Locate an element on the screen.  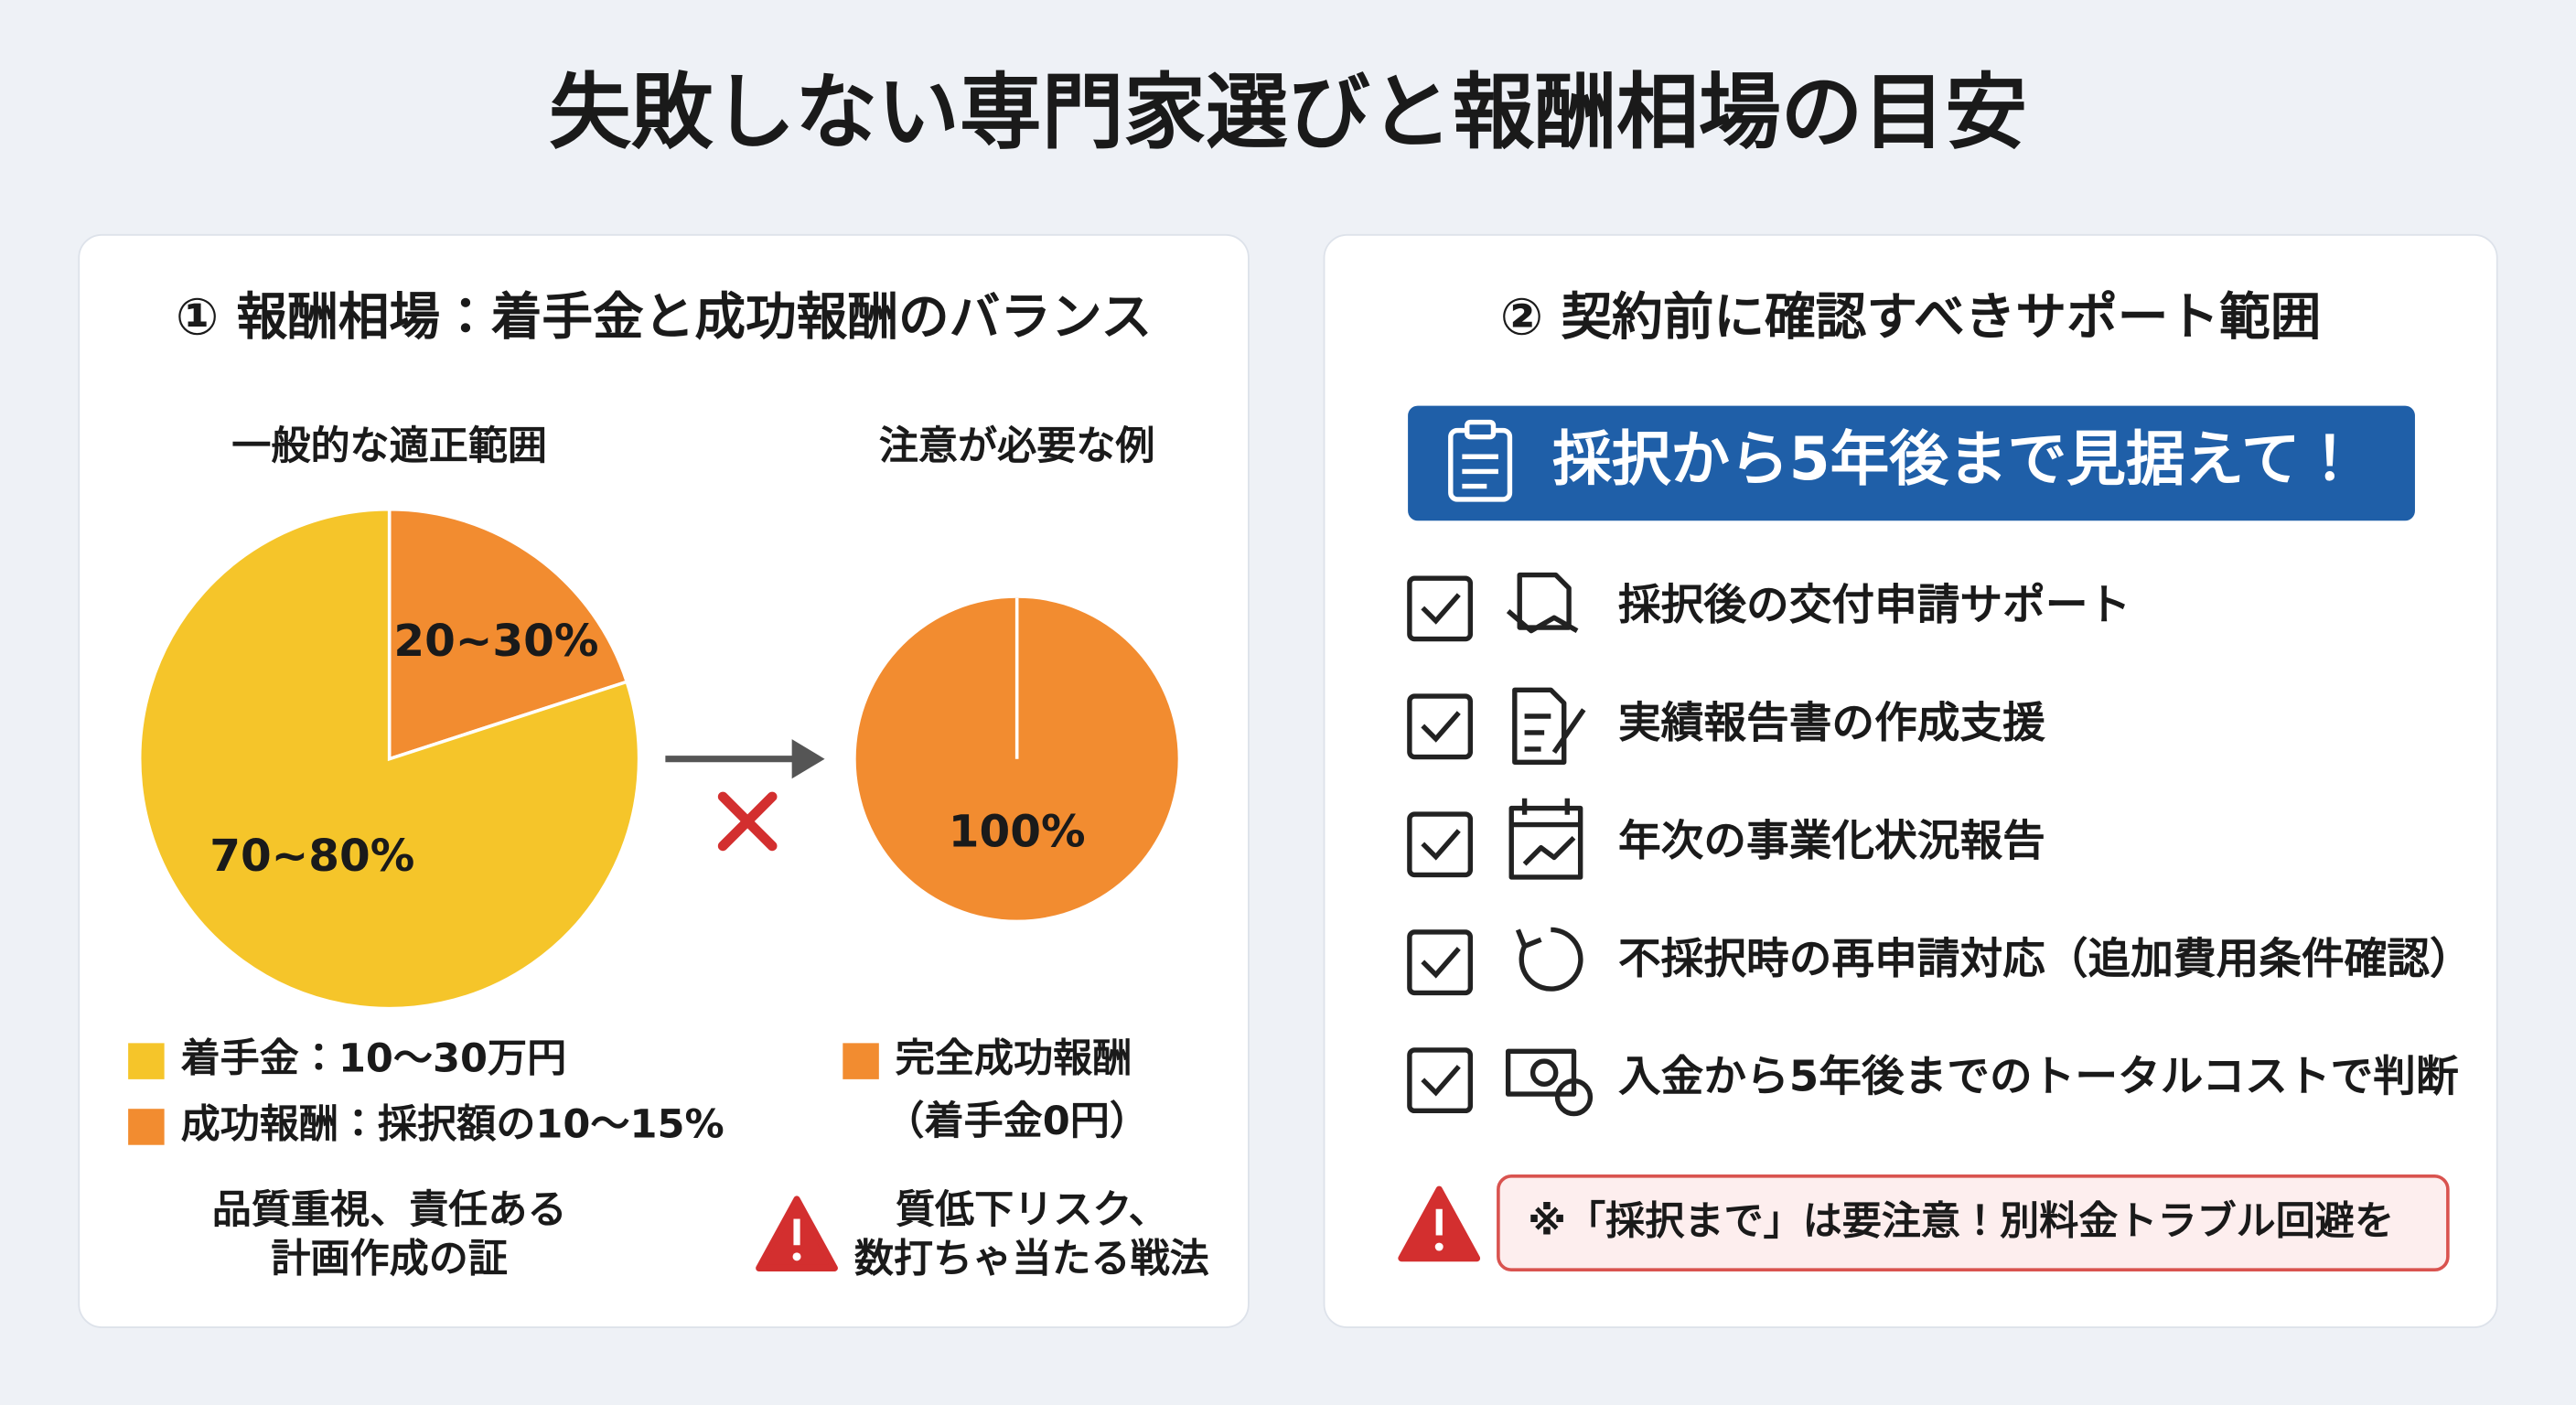
banner is located at coordinates (1911, 463).